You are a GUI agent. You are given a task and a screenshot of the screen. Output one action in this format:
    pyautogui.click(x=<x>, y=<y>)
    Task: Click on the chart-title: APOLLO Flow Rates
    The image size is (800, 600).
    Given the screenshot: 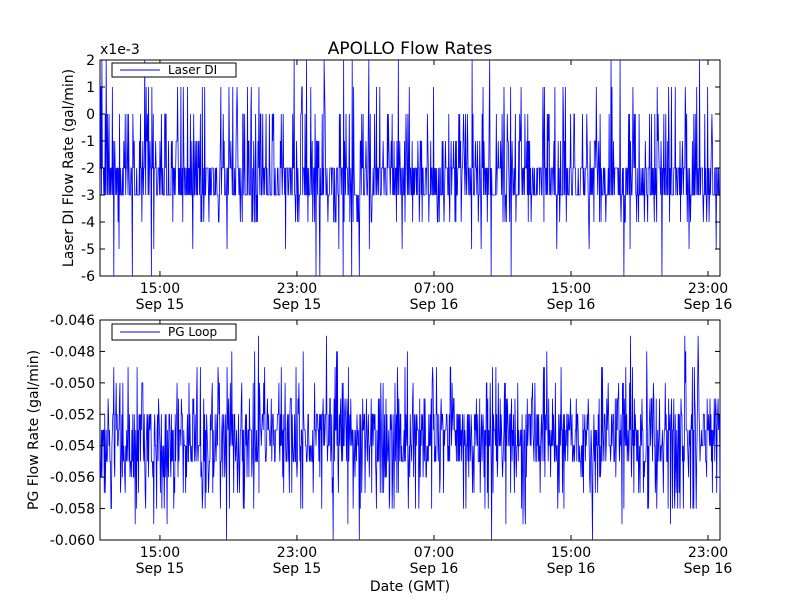 What is the action you would take?
    pyautogui.click(x=410, y=49)
    